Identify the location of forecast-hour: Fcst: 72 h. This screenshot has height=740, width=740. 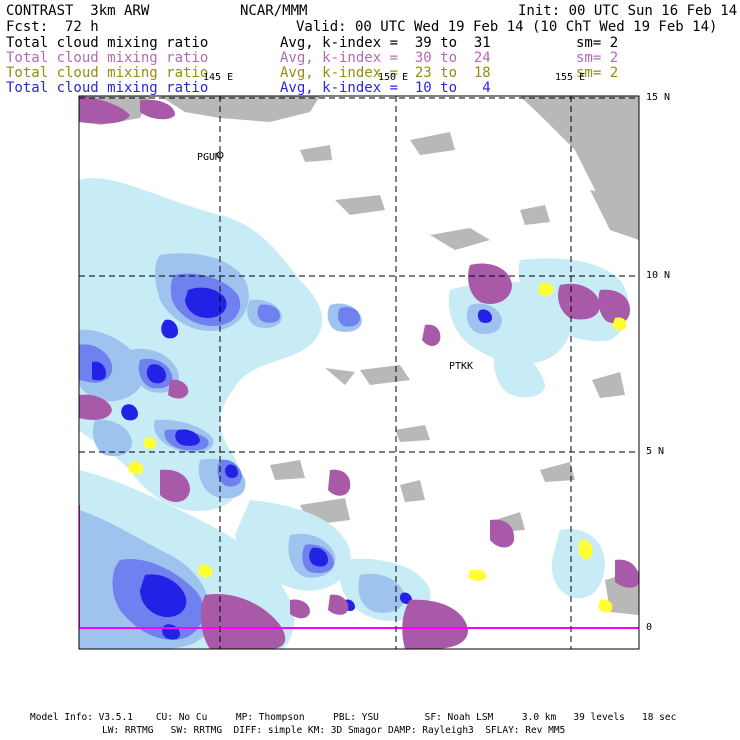
(52, 27).